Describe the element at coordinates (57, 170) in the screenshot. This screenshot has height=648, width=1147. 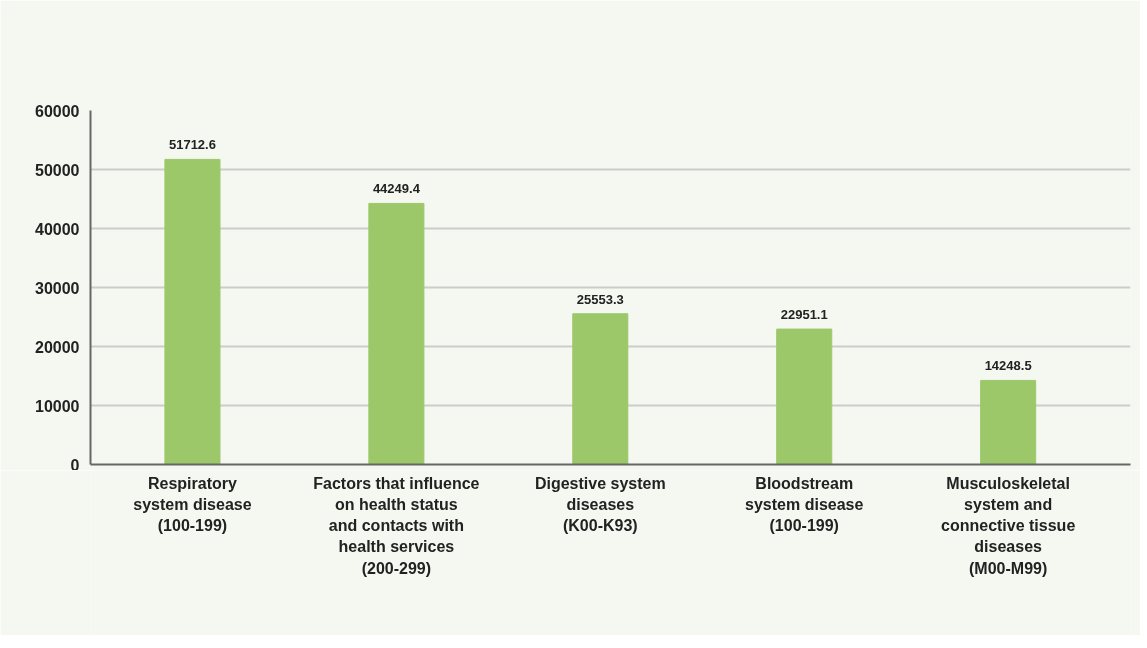
I see `y-tick-label: 50000` at that location.